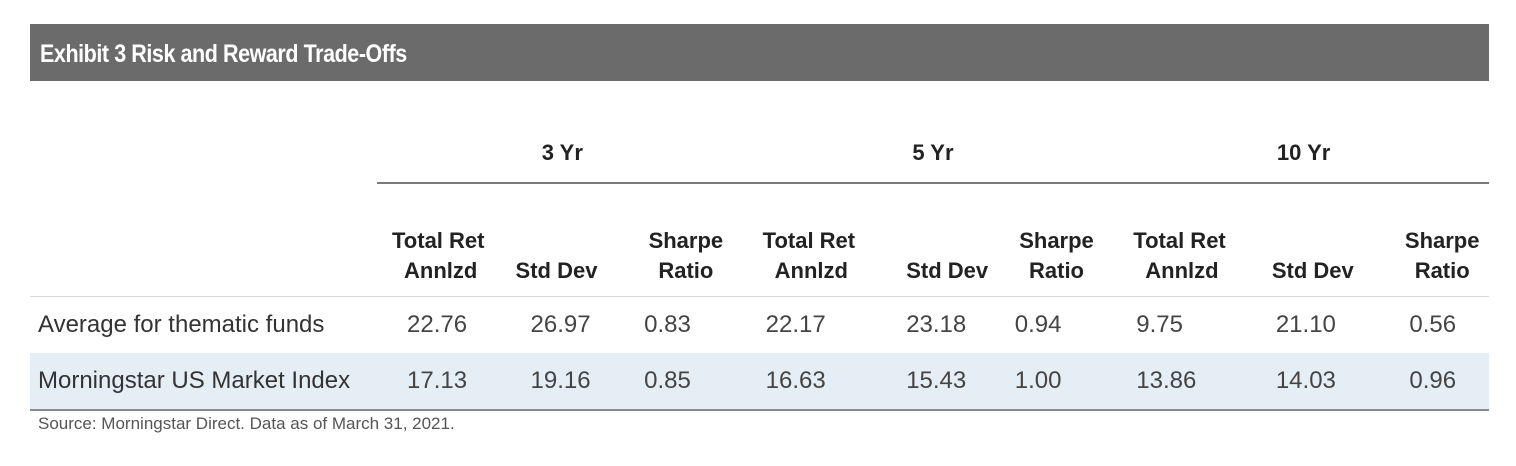 Image resolution: width=1516 pixels, height=466 pixels. Describe the element at coordinates (933, 162) in the screenshot. I see `period-group-header: 5 Yr` at that location.